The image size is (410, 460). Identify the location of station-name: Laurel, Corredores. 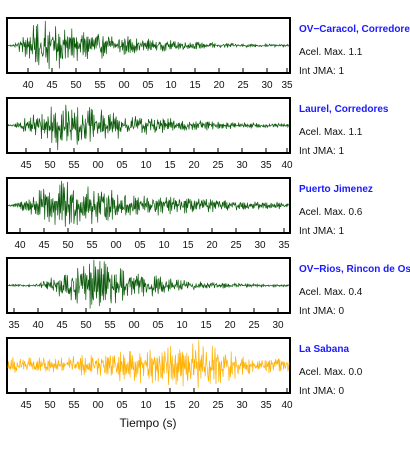
(344, 109).